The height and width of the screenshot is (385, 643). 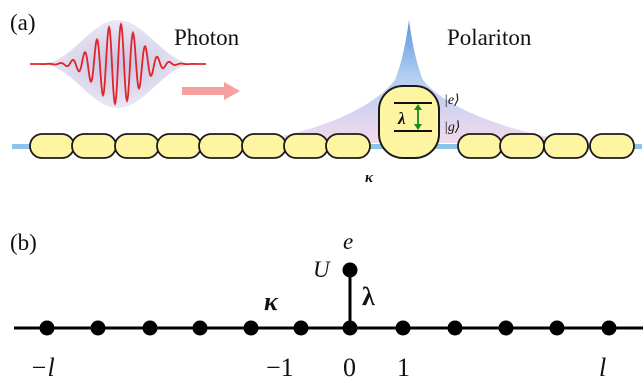 What do you see at coordinates (401, 118) in the screenshot?
I see `atom-coupling-label: λ` at bounding box center [401, 118].